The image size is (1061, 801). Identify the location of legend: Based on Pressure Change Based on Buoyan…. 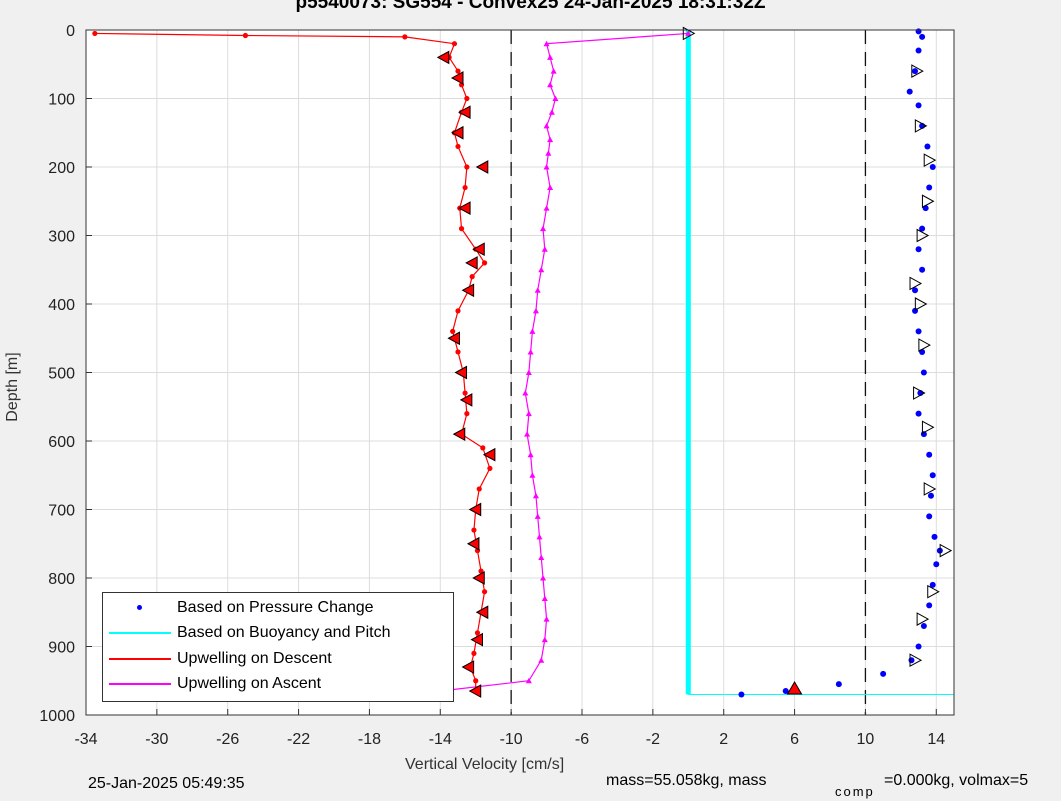
(278, 647).